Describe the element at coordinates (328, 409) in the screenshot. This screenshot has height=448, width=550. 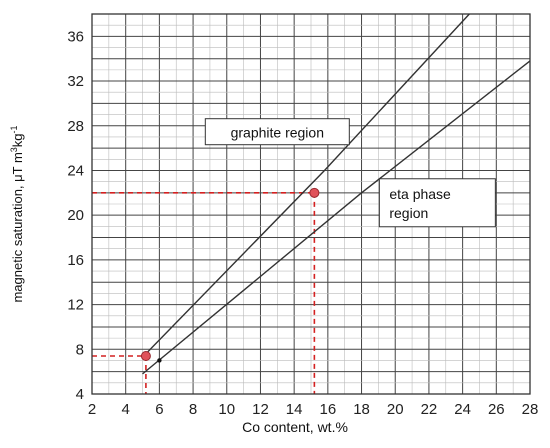
I see `x-tick-label: 16` at that location.